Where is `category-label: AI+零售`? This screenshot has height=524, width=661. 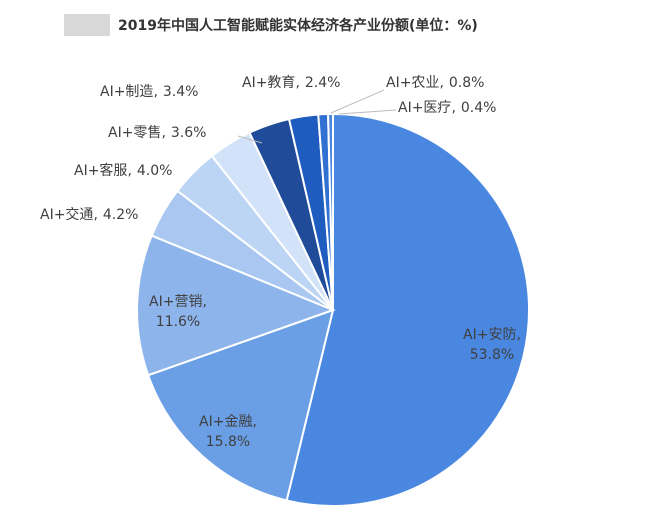 category-label: AI+零售 is located at coordinates (134, 133).